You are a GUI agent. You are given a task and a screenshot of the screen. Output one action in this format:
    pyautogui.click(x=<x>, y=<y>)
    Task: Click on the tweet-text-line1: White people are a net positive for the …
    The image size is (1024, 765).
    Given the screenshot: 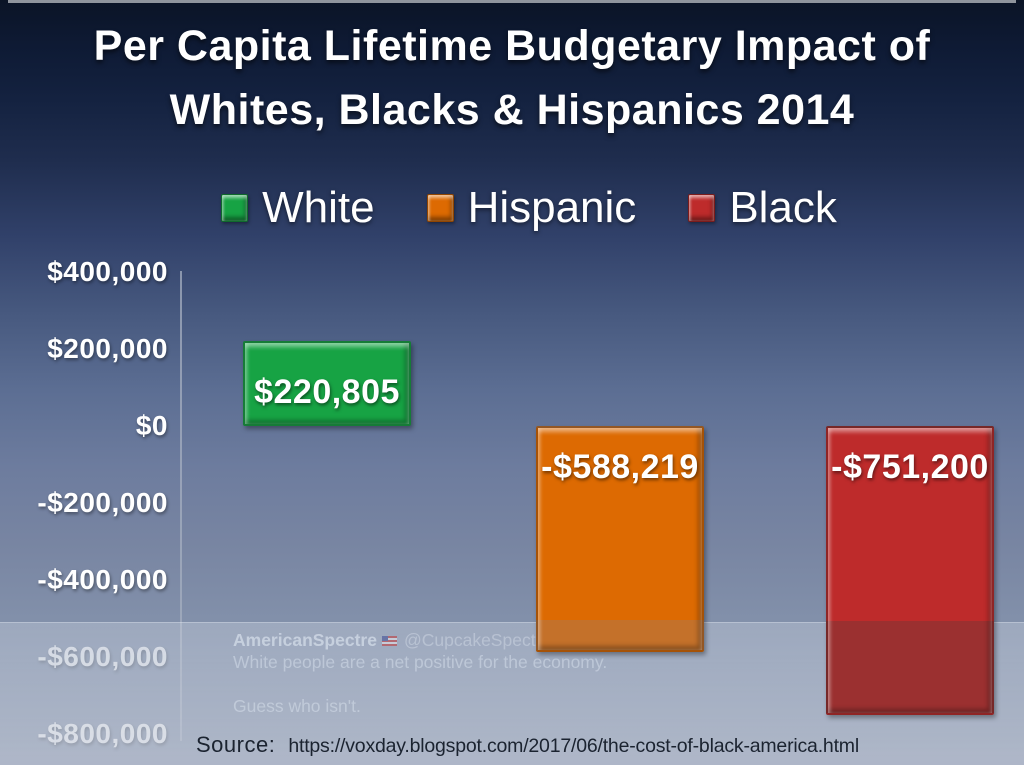 What is the action you would take?
    pyautogui.click(x=420, y=662)
    